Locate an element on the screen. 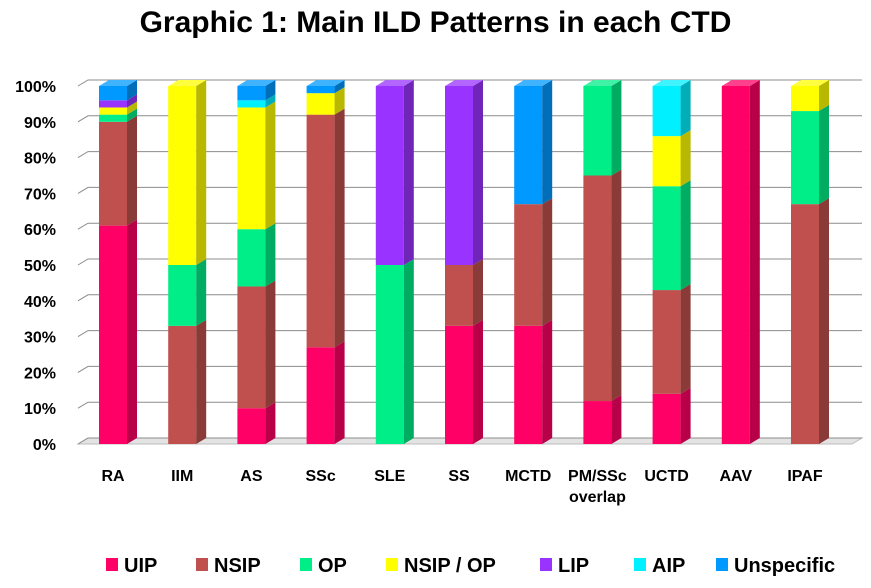 This screenshot has width=871, height=588. legend-label: UIP is located at coordinates (140, 566).